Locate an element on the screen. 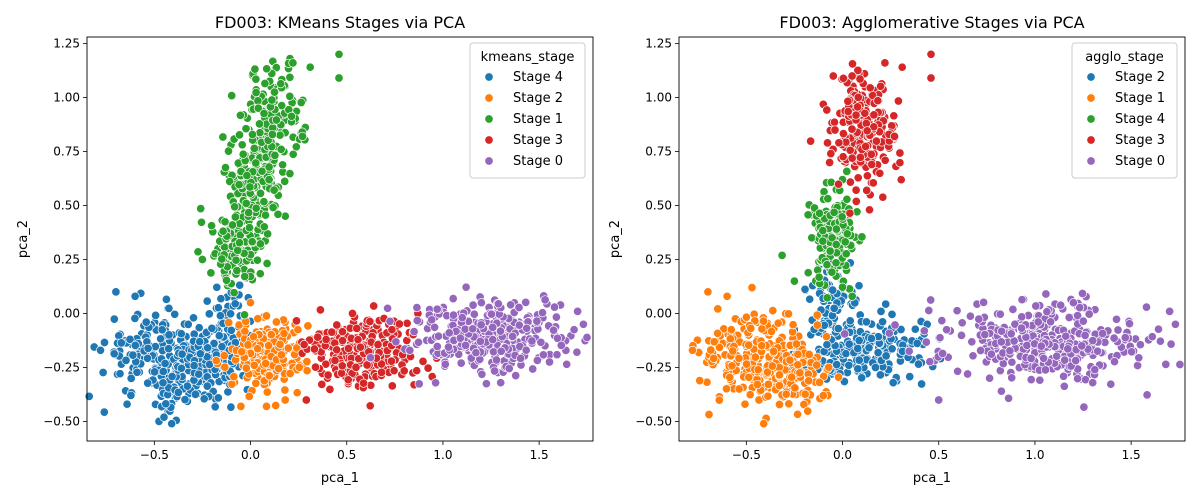  y-tick-label: 1.25 is located at coordinates (66, 43).